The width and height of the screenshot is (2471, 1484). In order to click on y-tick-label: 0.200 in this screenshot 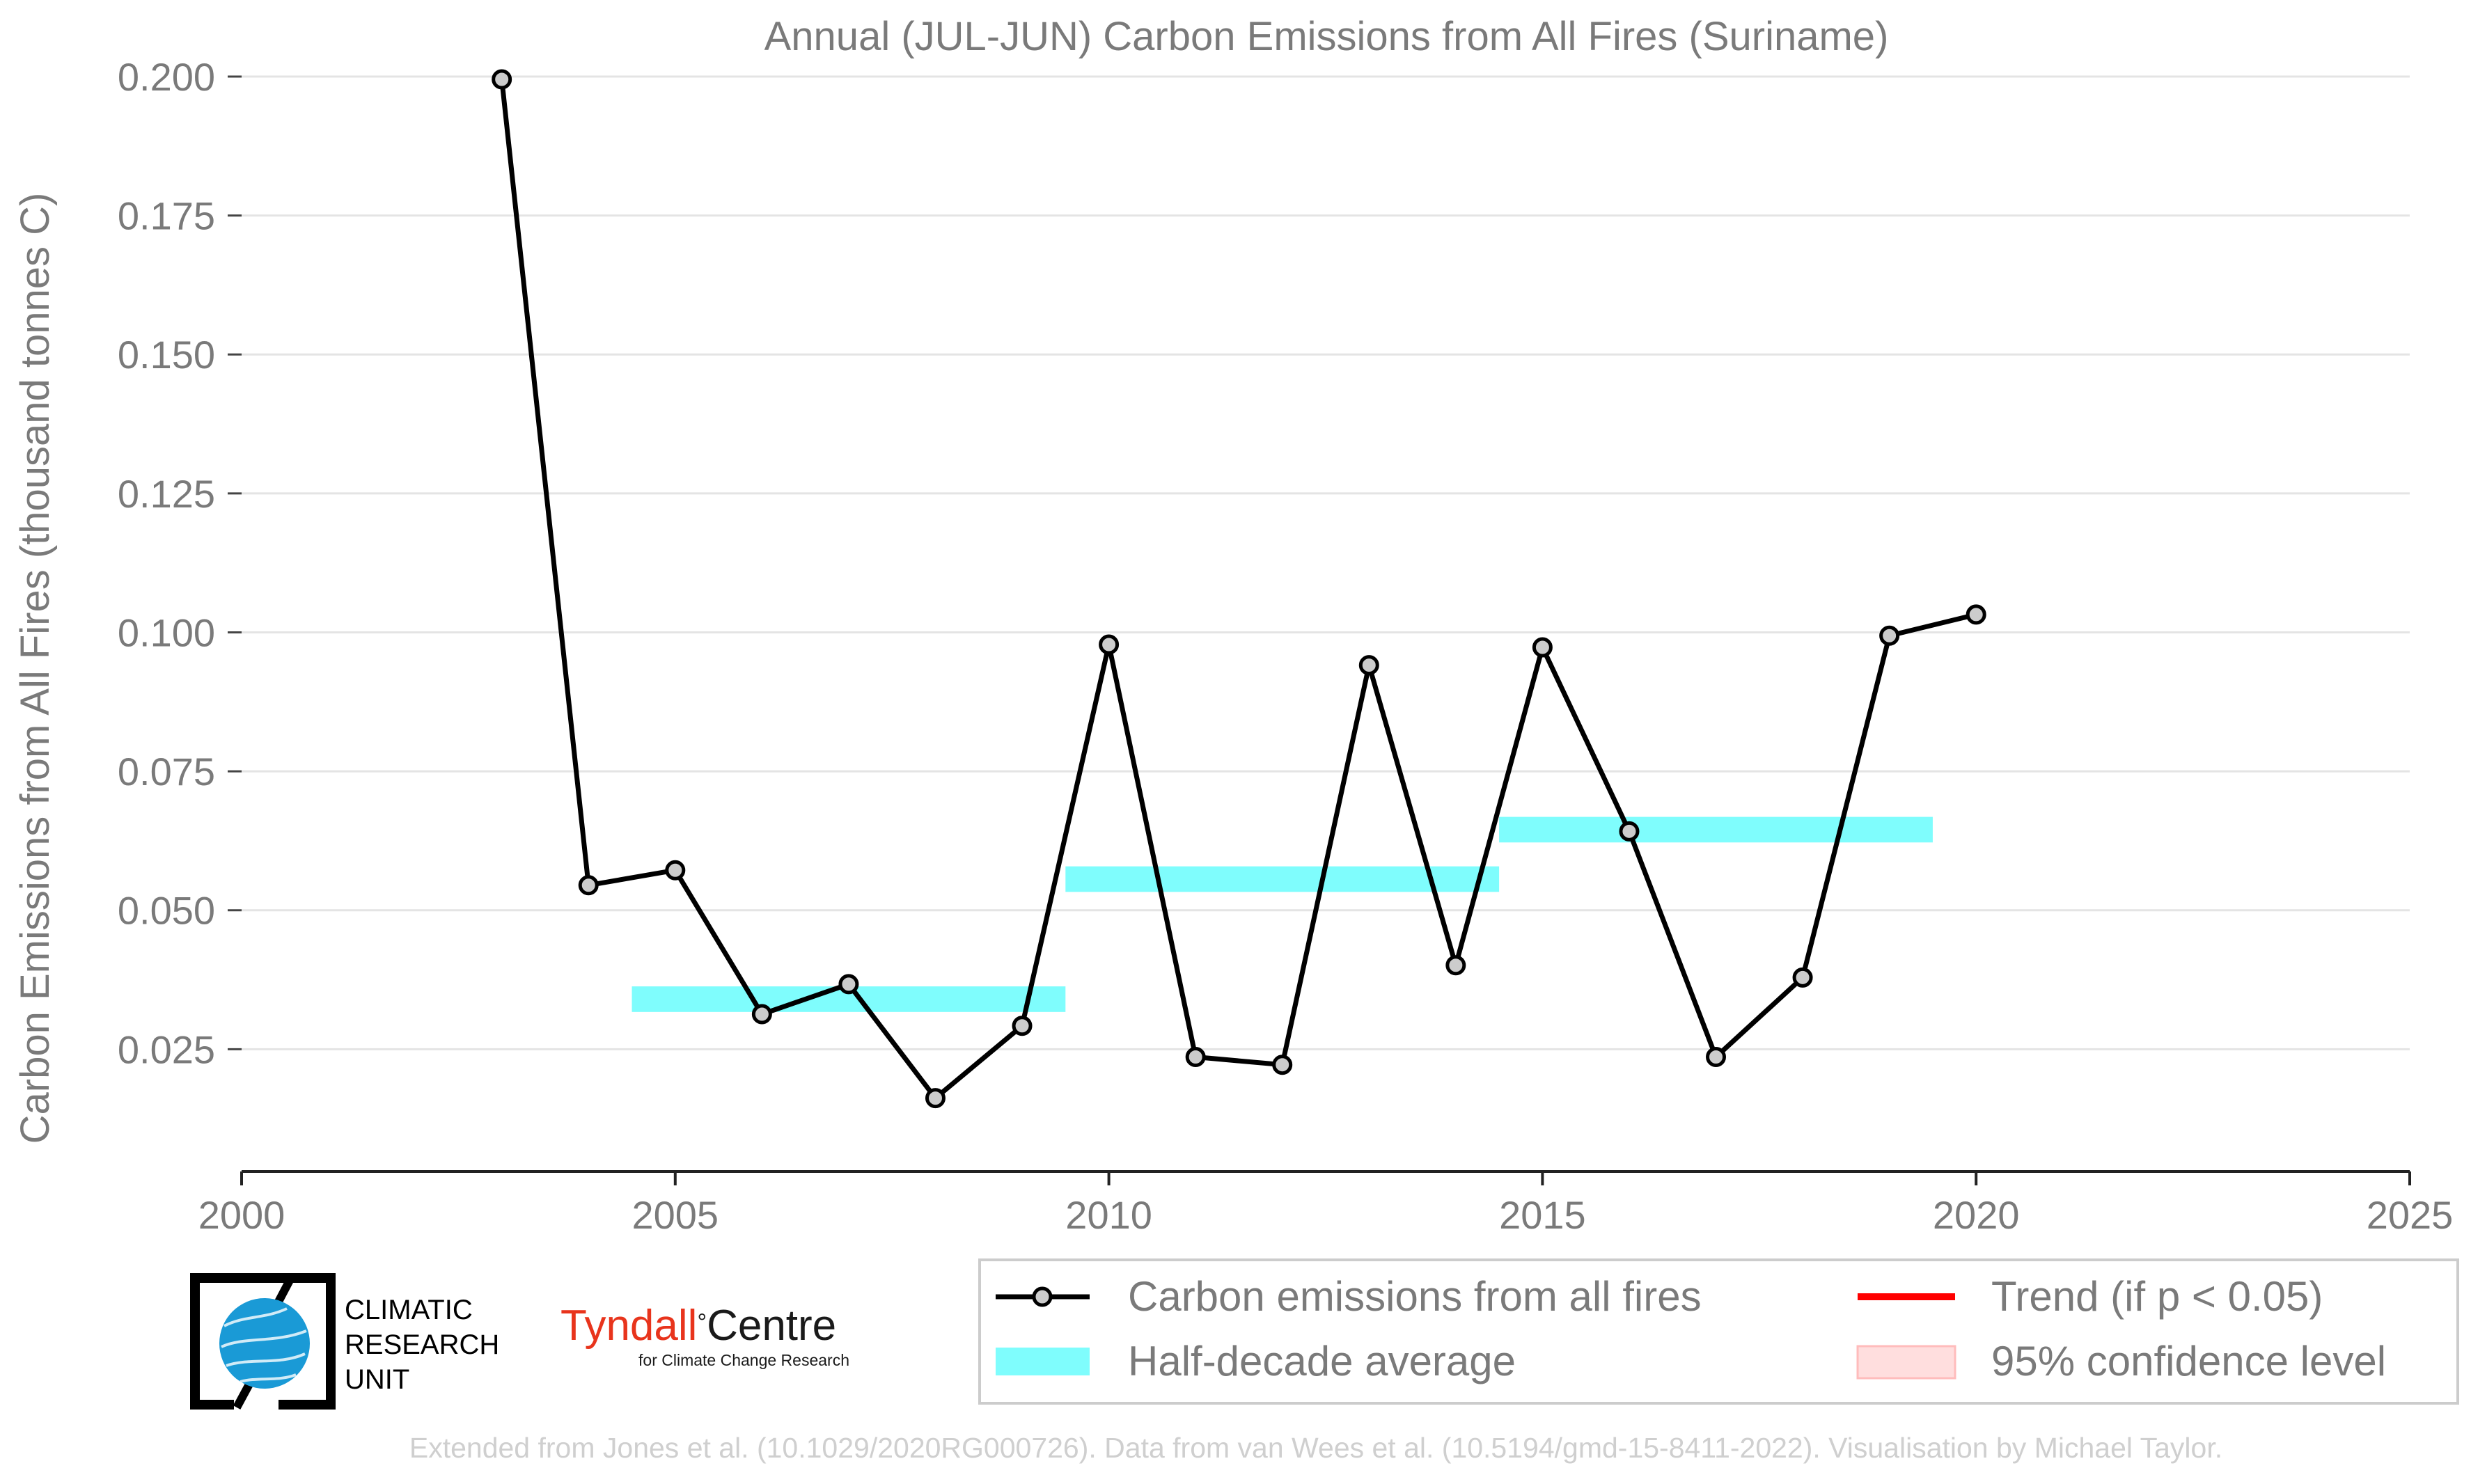, I will do `click(166, 77)`.